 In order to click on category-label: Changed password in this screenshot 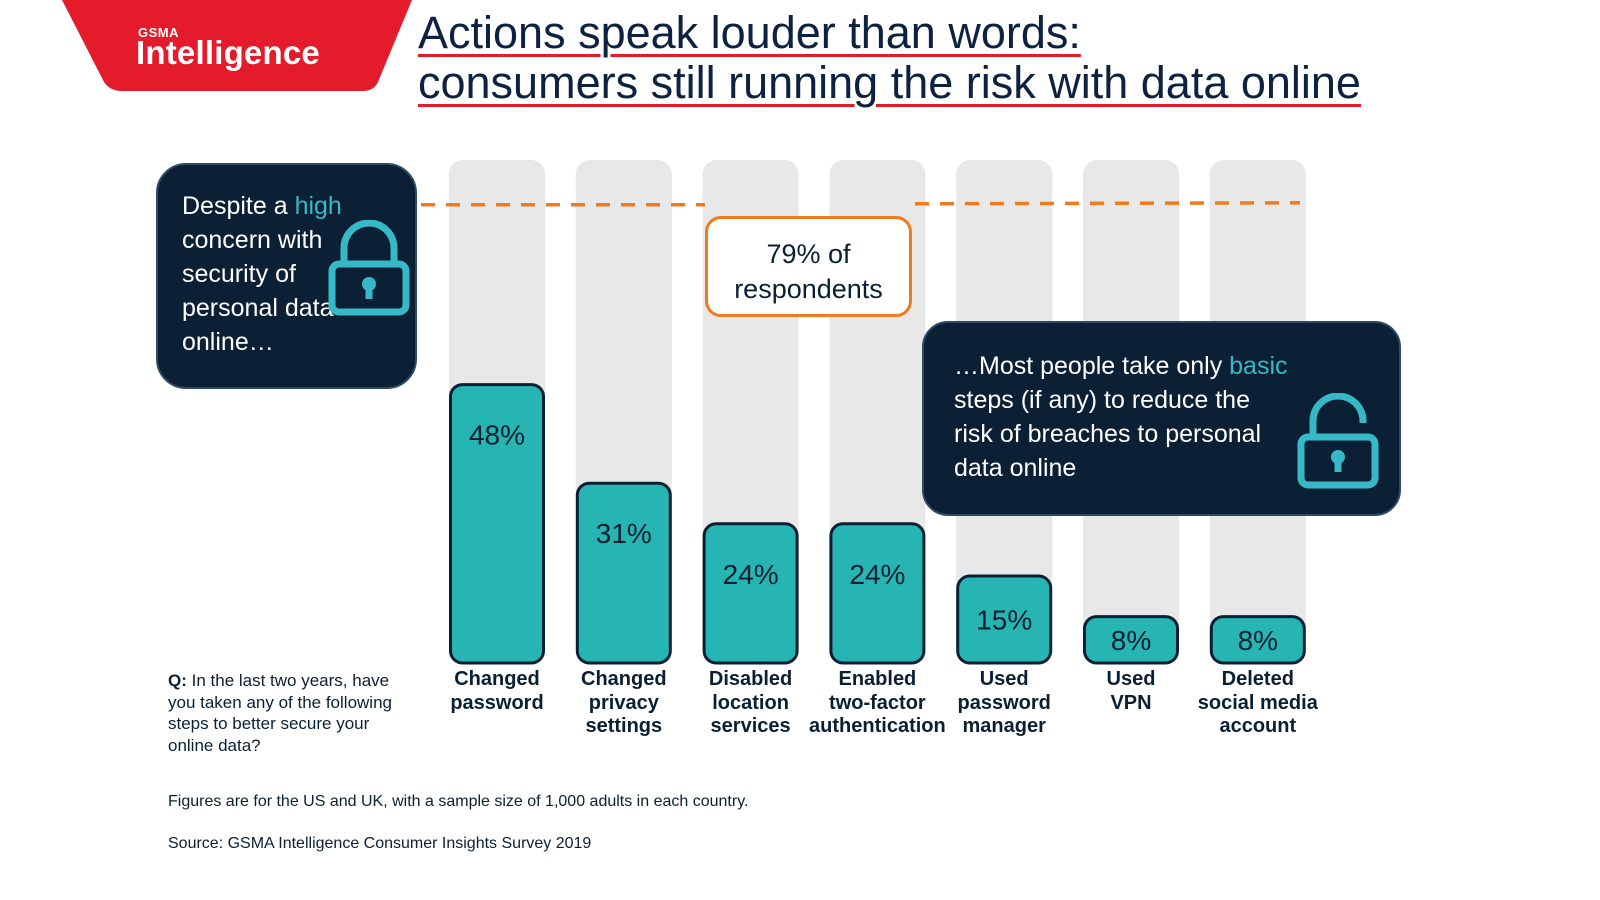, I will do `click(497, 691)`.